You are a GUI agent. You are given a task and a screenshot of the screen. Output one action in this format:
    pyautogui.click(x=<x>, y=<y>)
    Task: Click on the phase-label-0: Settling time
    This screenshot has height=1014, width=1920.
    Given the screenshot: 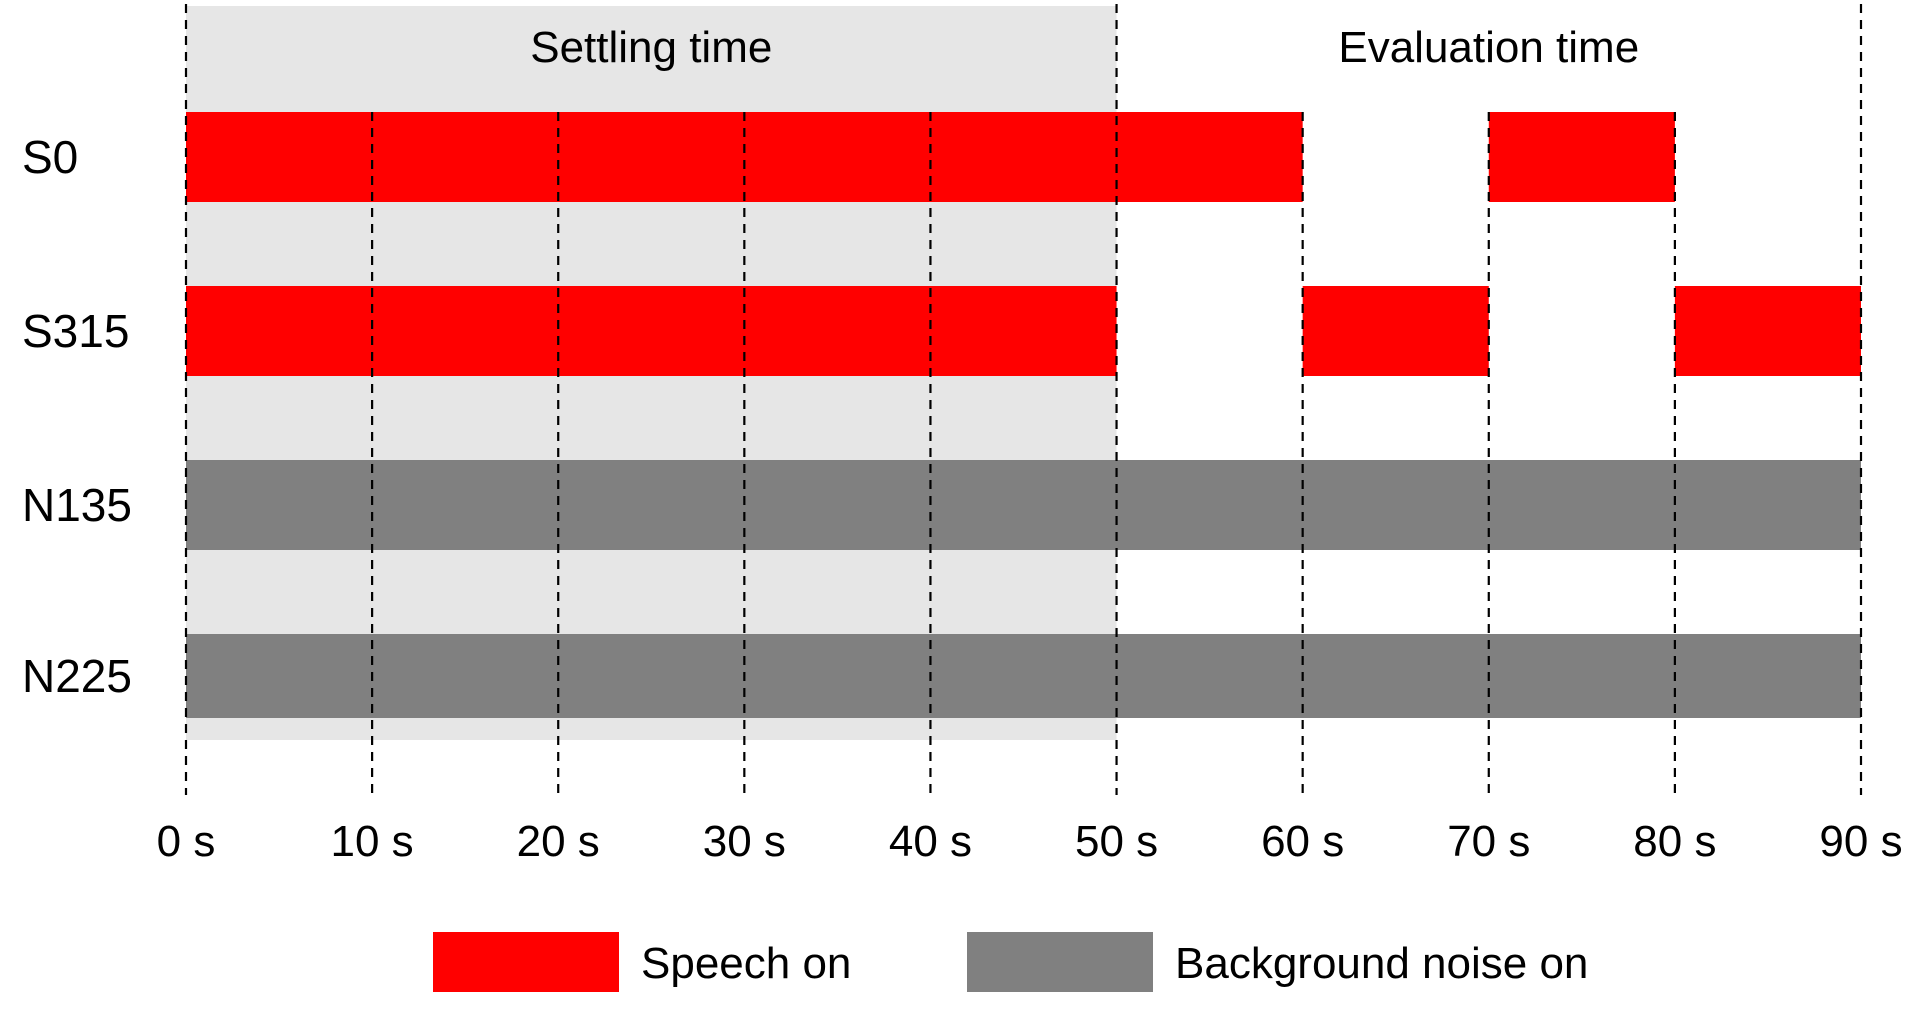 What is the action you would take?
    pyautogui.click(x=651, y=47)
    